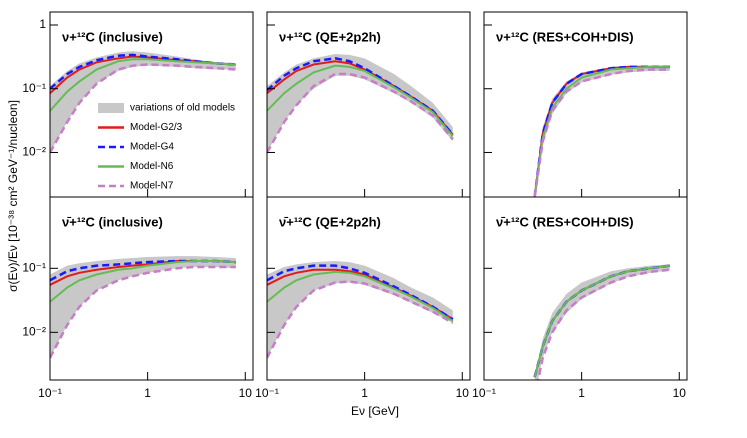  I want to click on x-axis-label: Eν [GeV], so click(375, 411).